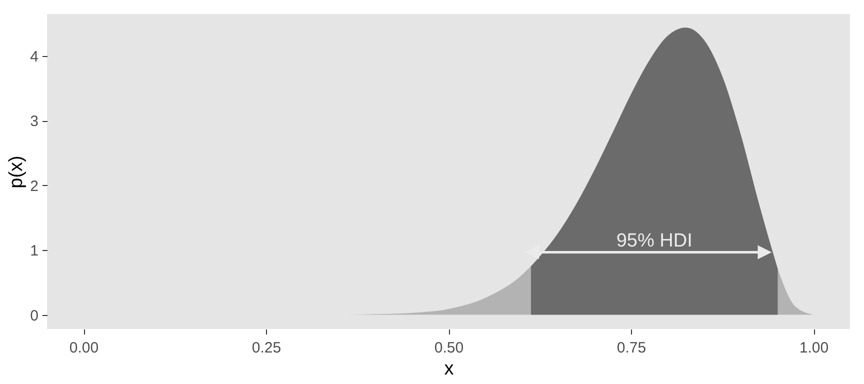 The height and width of the screenshot is (384, 864). Describe the element at coordinates (654, 241) in the screenshot. I see `annotation: 95% HDI` at that location.